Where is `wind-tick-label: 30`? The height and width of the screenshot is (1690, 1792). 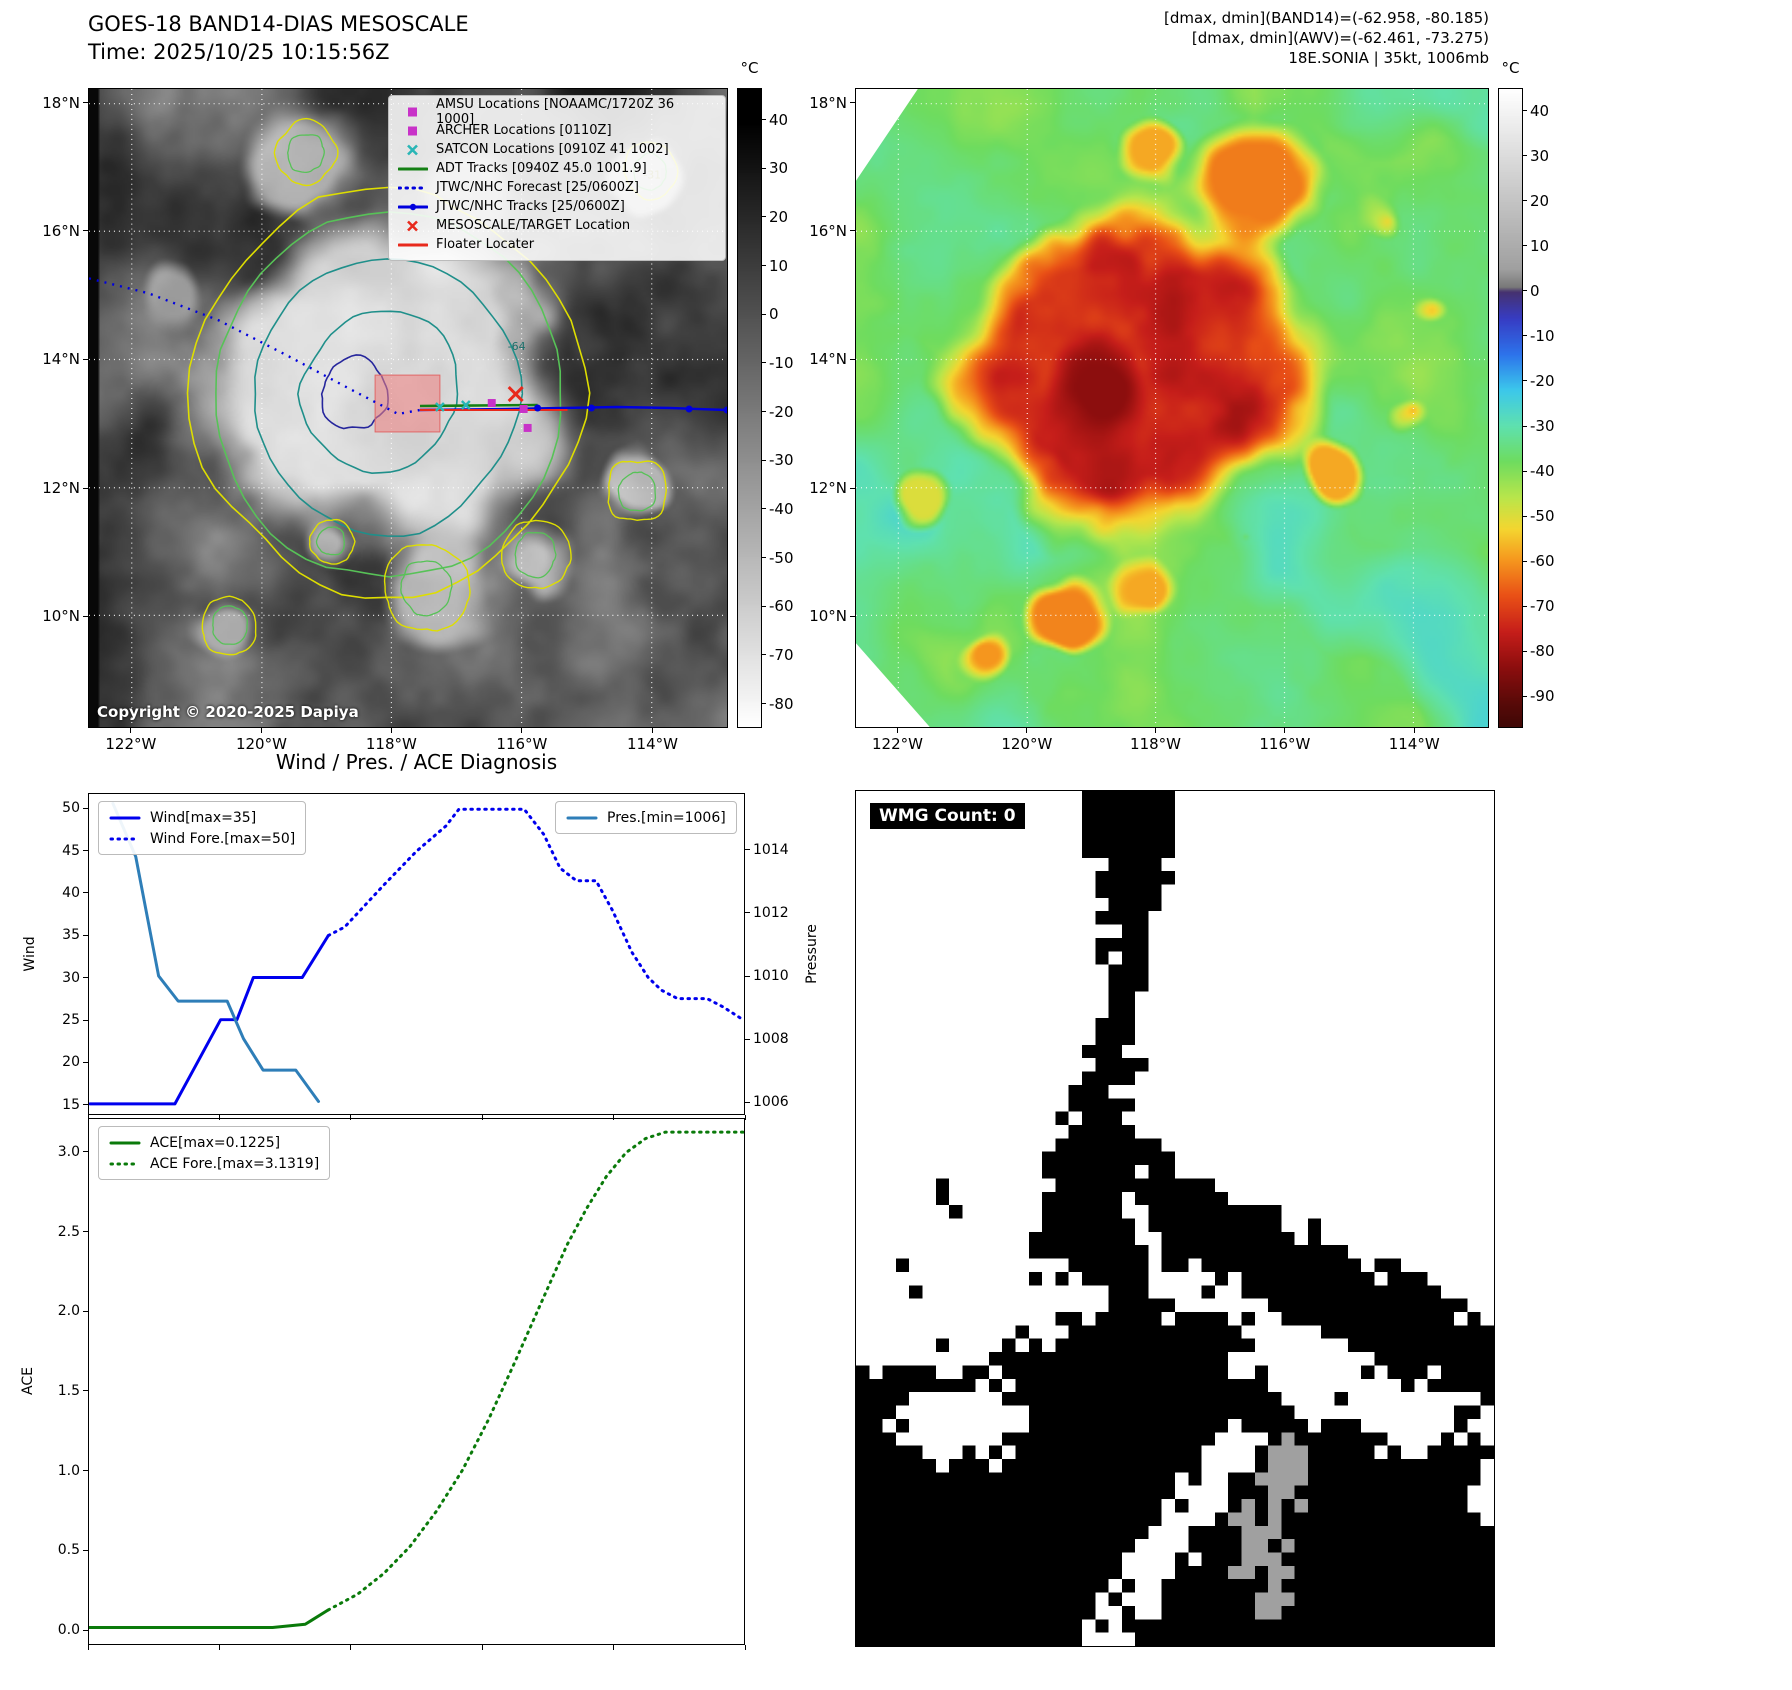
wind-tick-label: 30 is located at coordinates (71, 977).